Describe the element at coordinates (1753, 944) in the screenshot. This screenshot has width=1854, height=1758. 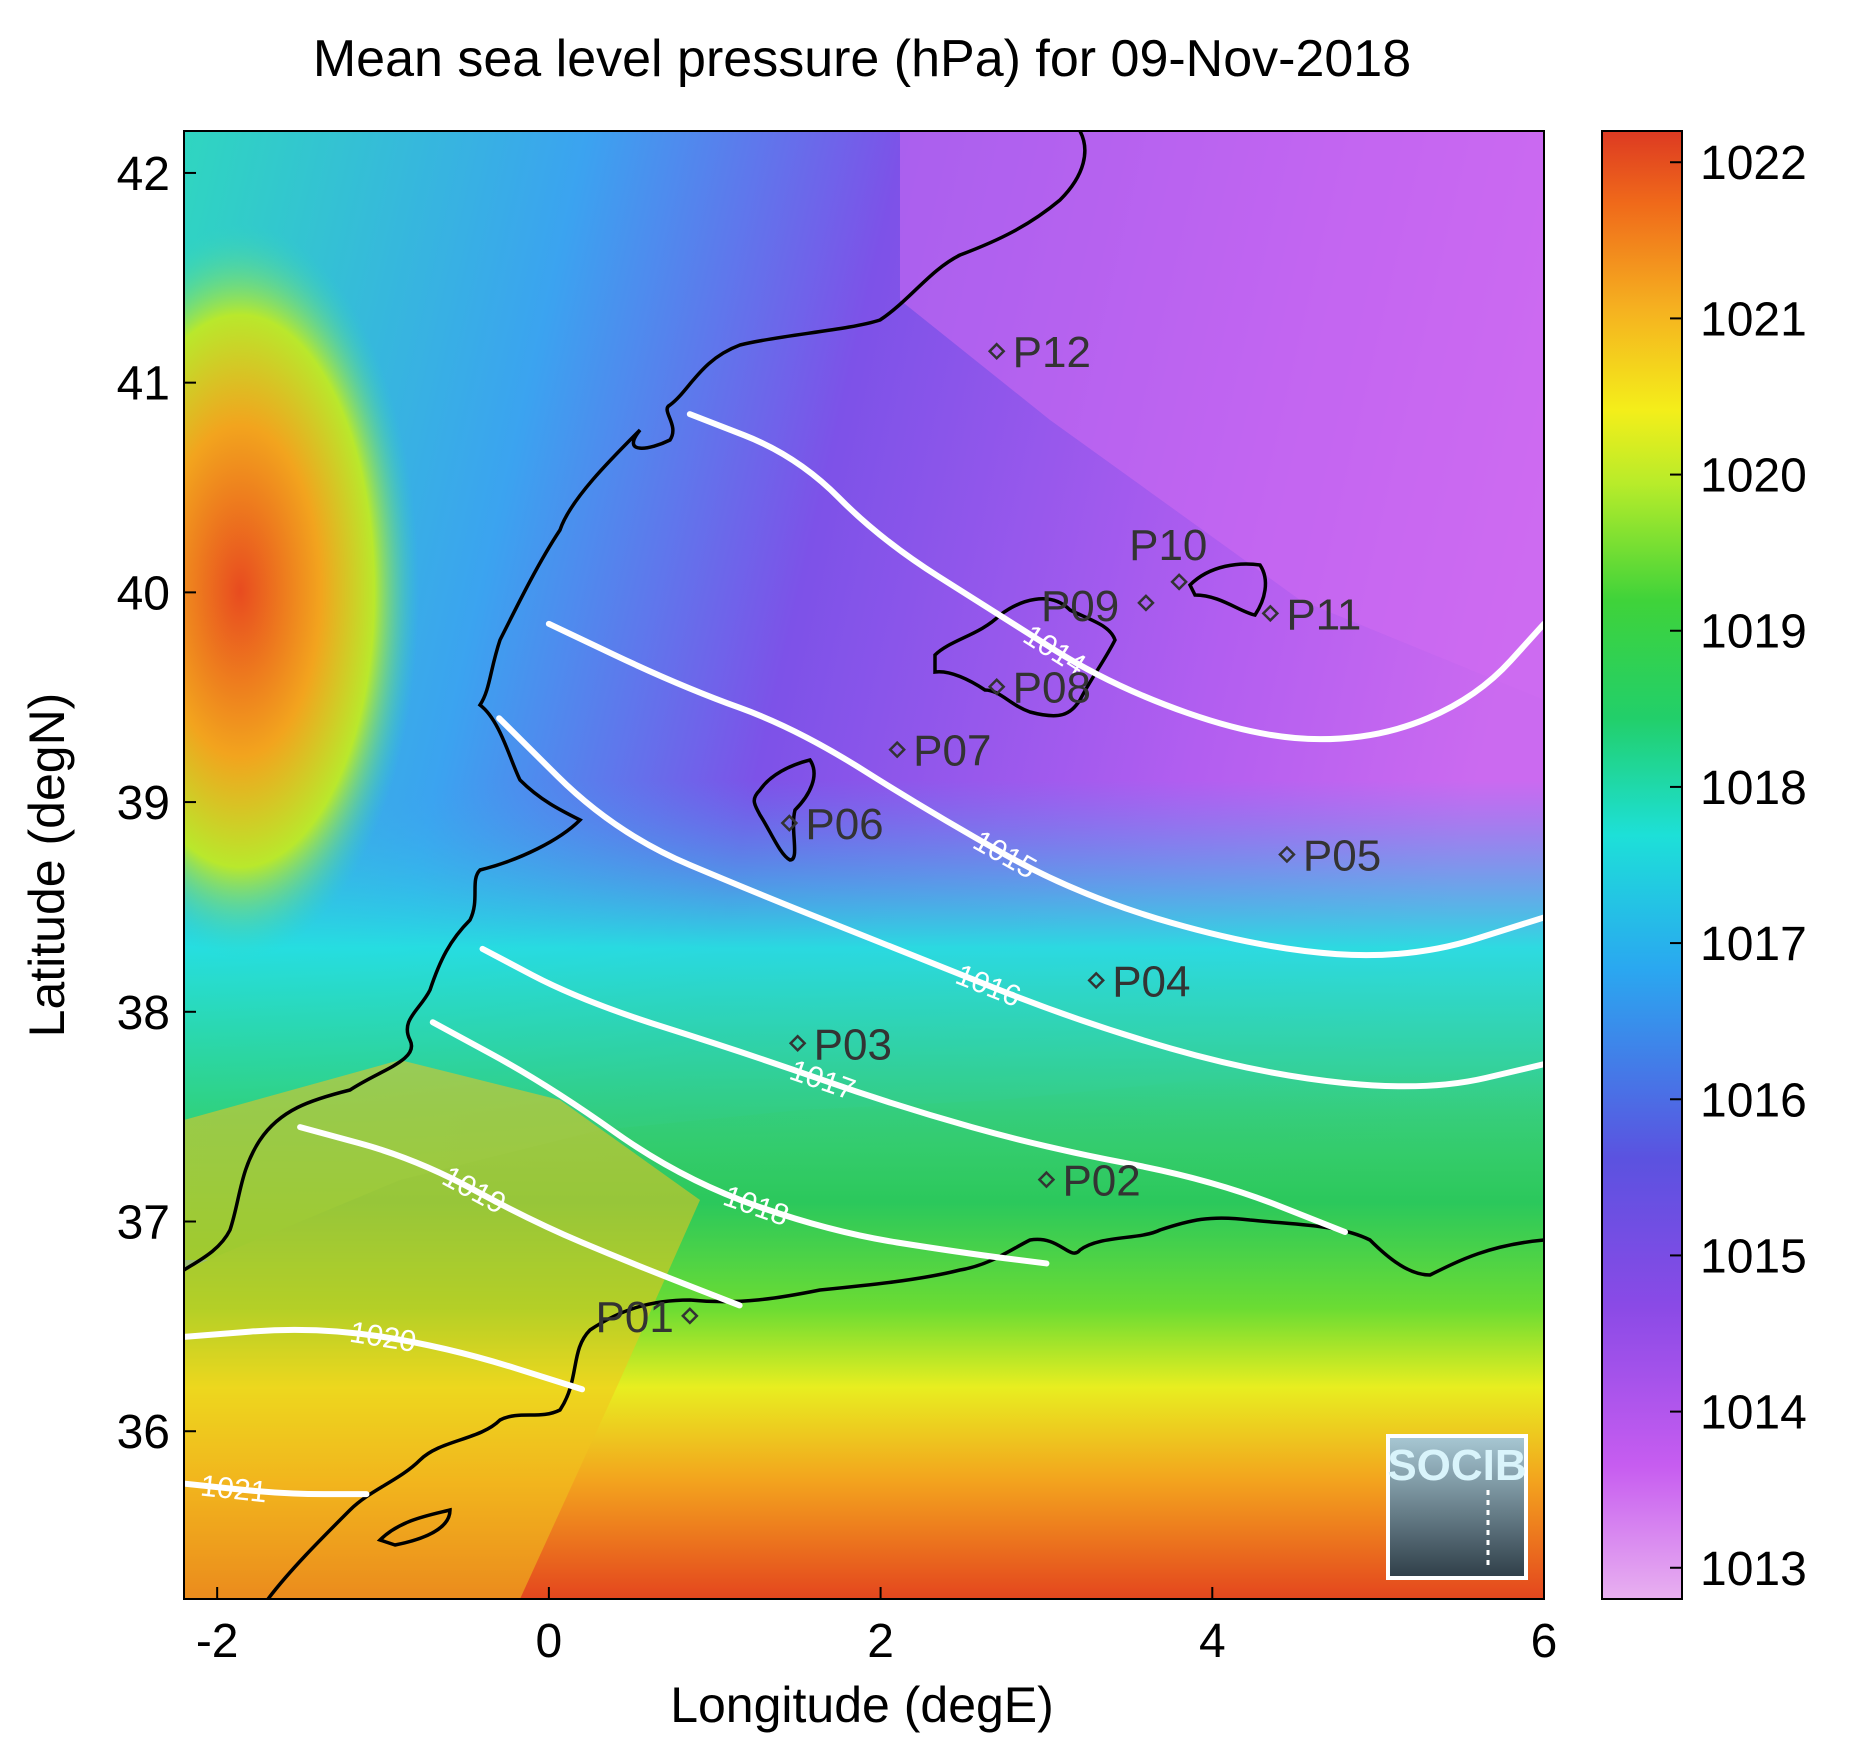
I see `colorbar-tick-label: 1017` at that location.